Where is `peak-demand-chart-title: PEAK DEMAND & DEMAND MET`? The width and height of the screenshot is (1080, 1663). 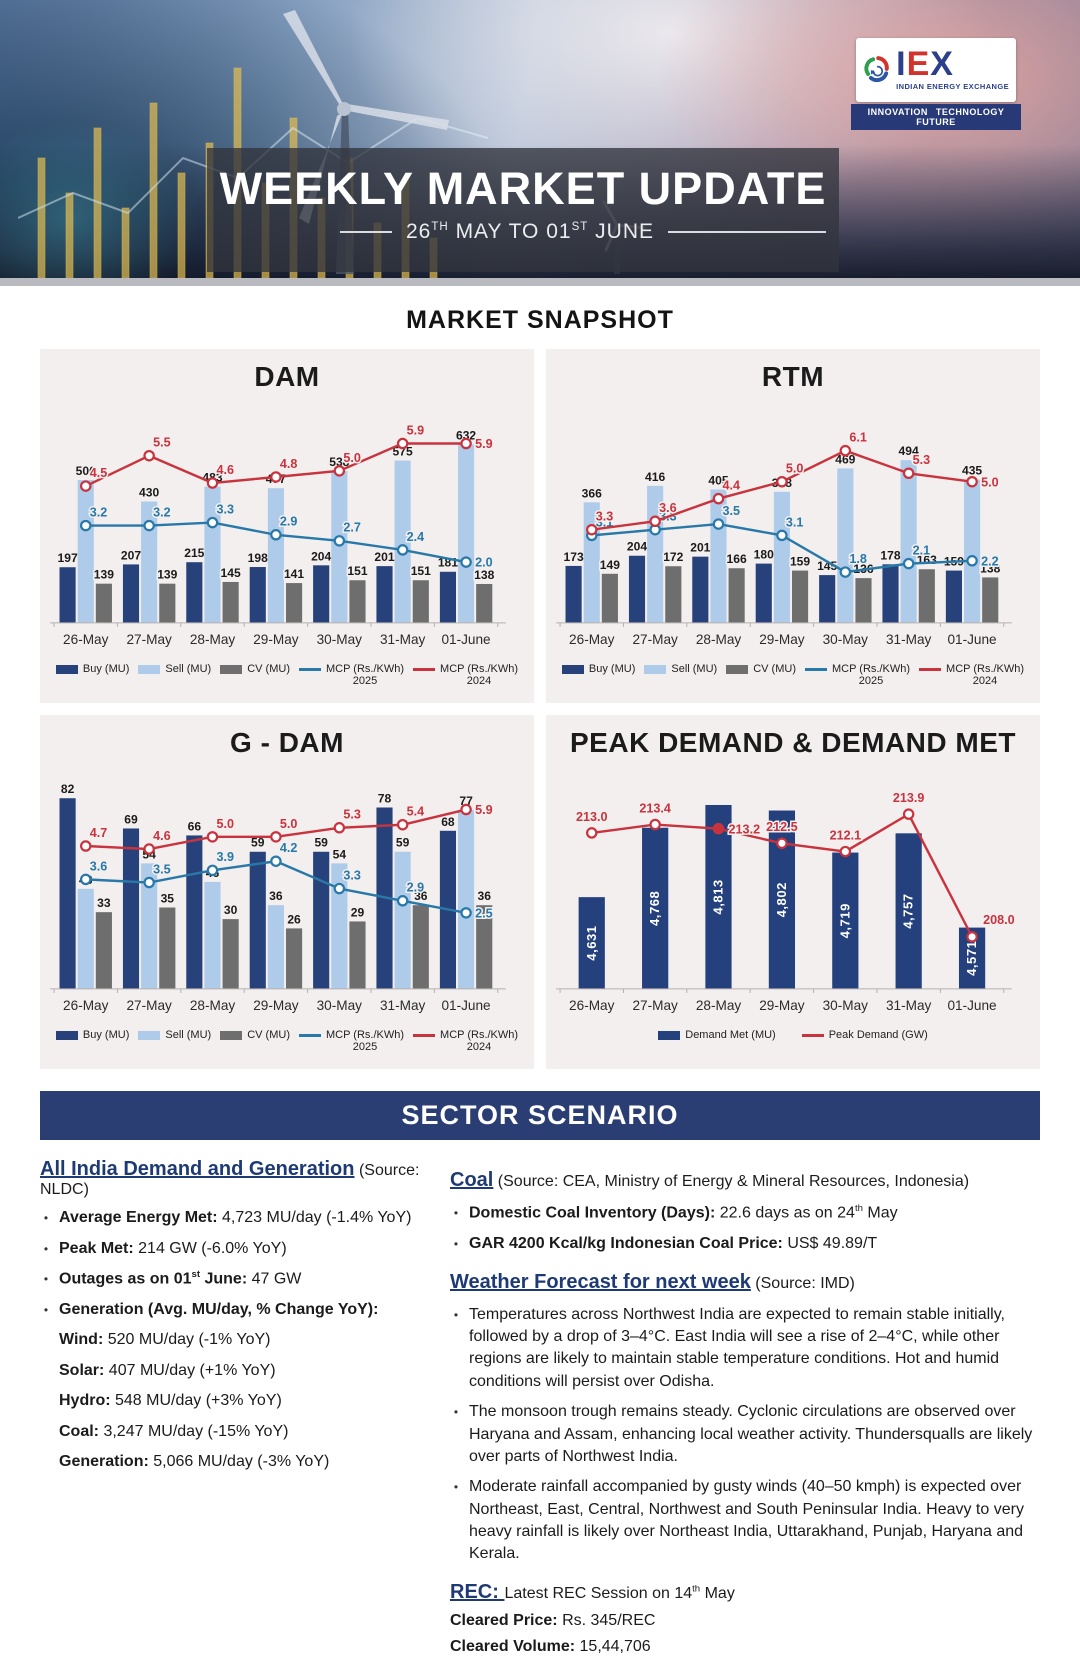
peak-demand-chart-title: PEAK DEMAND & DEMAND MET is located at coordinates (793, 743).